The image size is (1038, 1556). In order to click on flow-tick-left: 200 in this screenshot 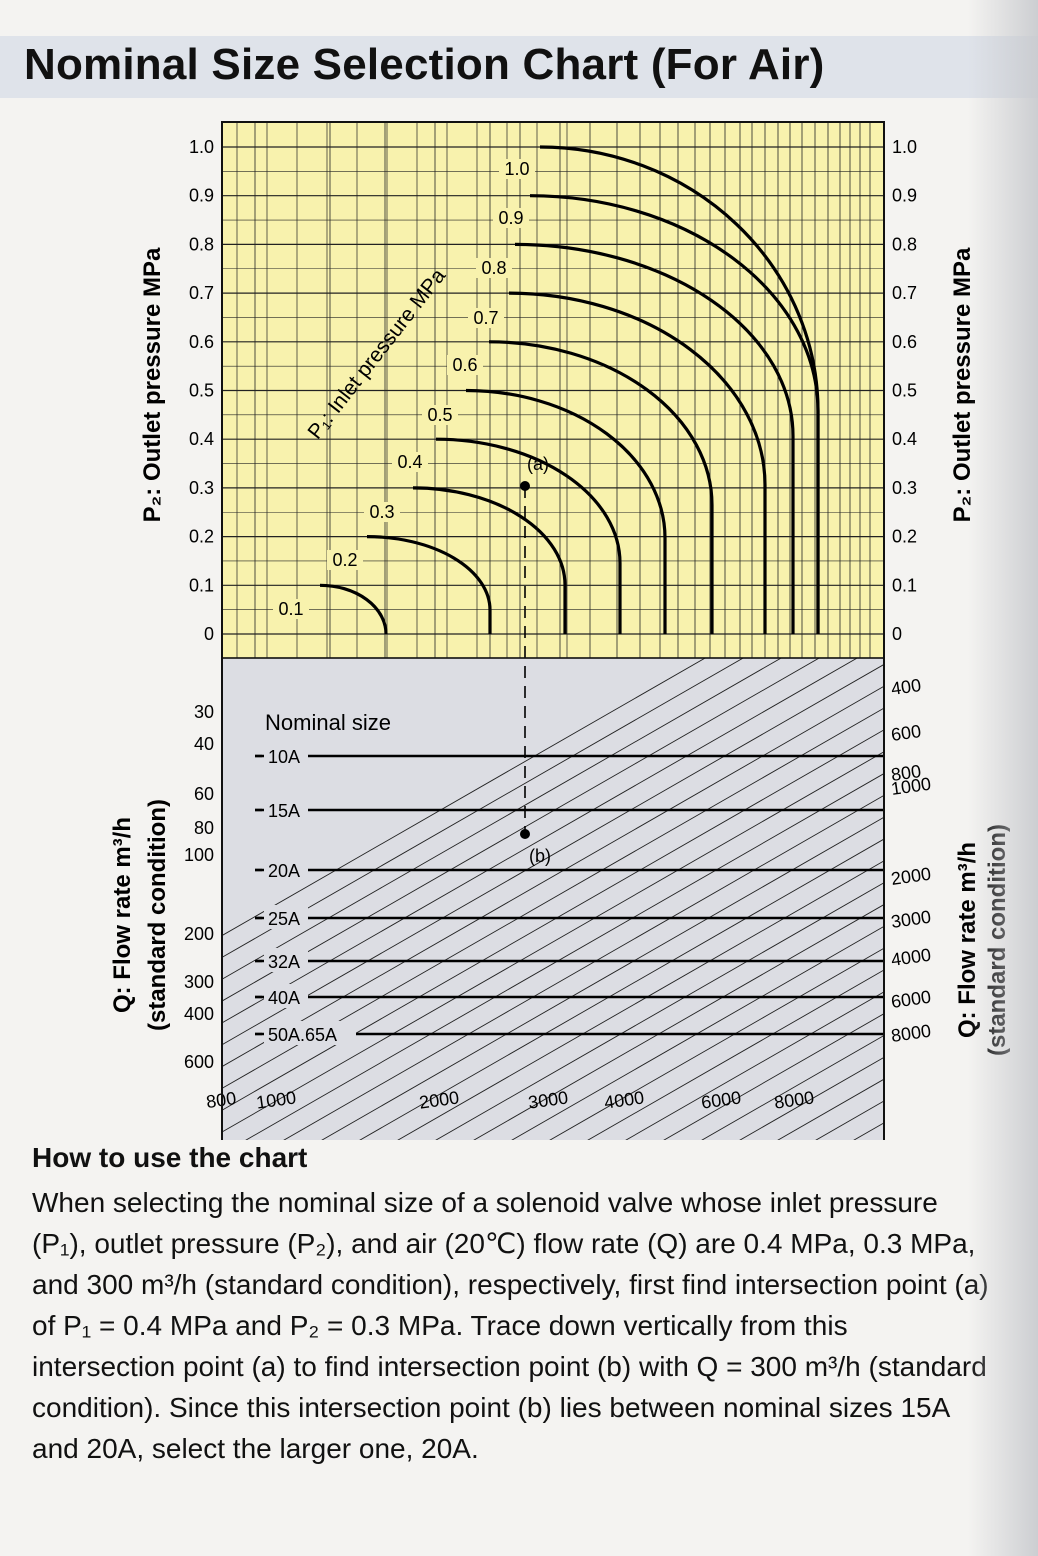, I will do `click(199, 934)`.